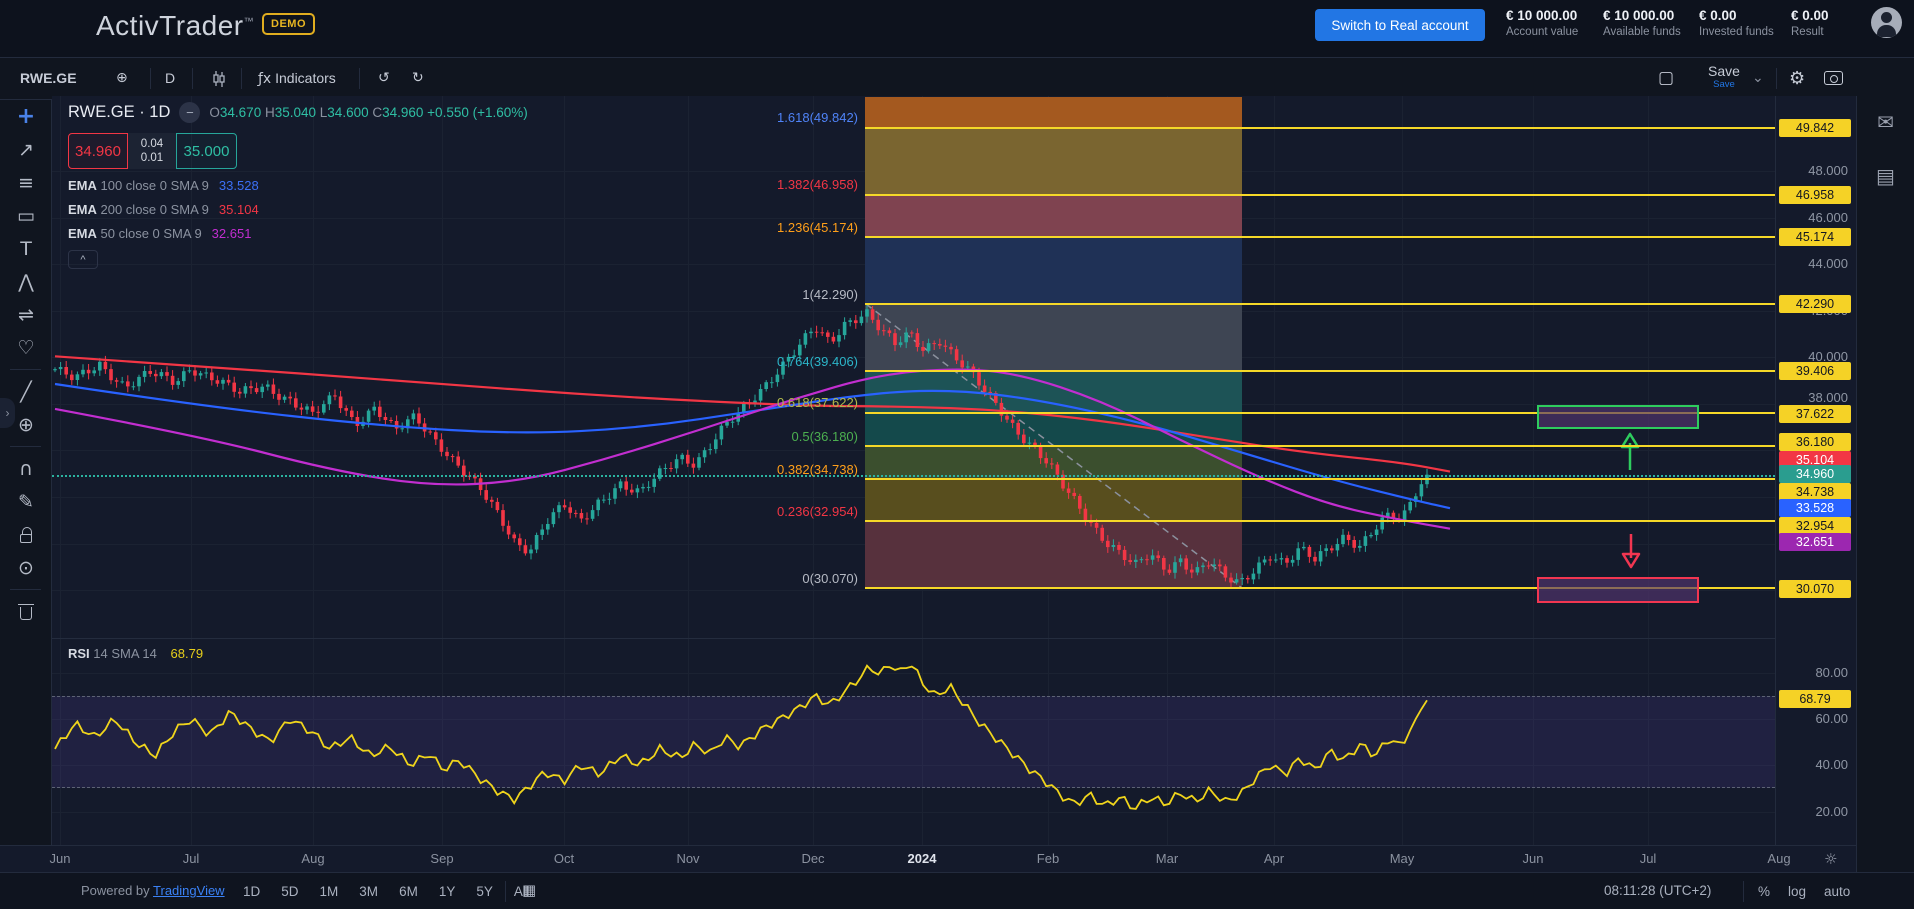 The height and width of the screenshot is (909, 1914). What do you see at coordinates (564, 858) in the screenshot?
I see `month-label: Oct` at bounding box center [564, 858].